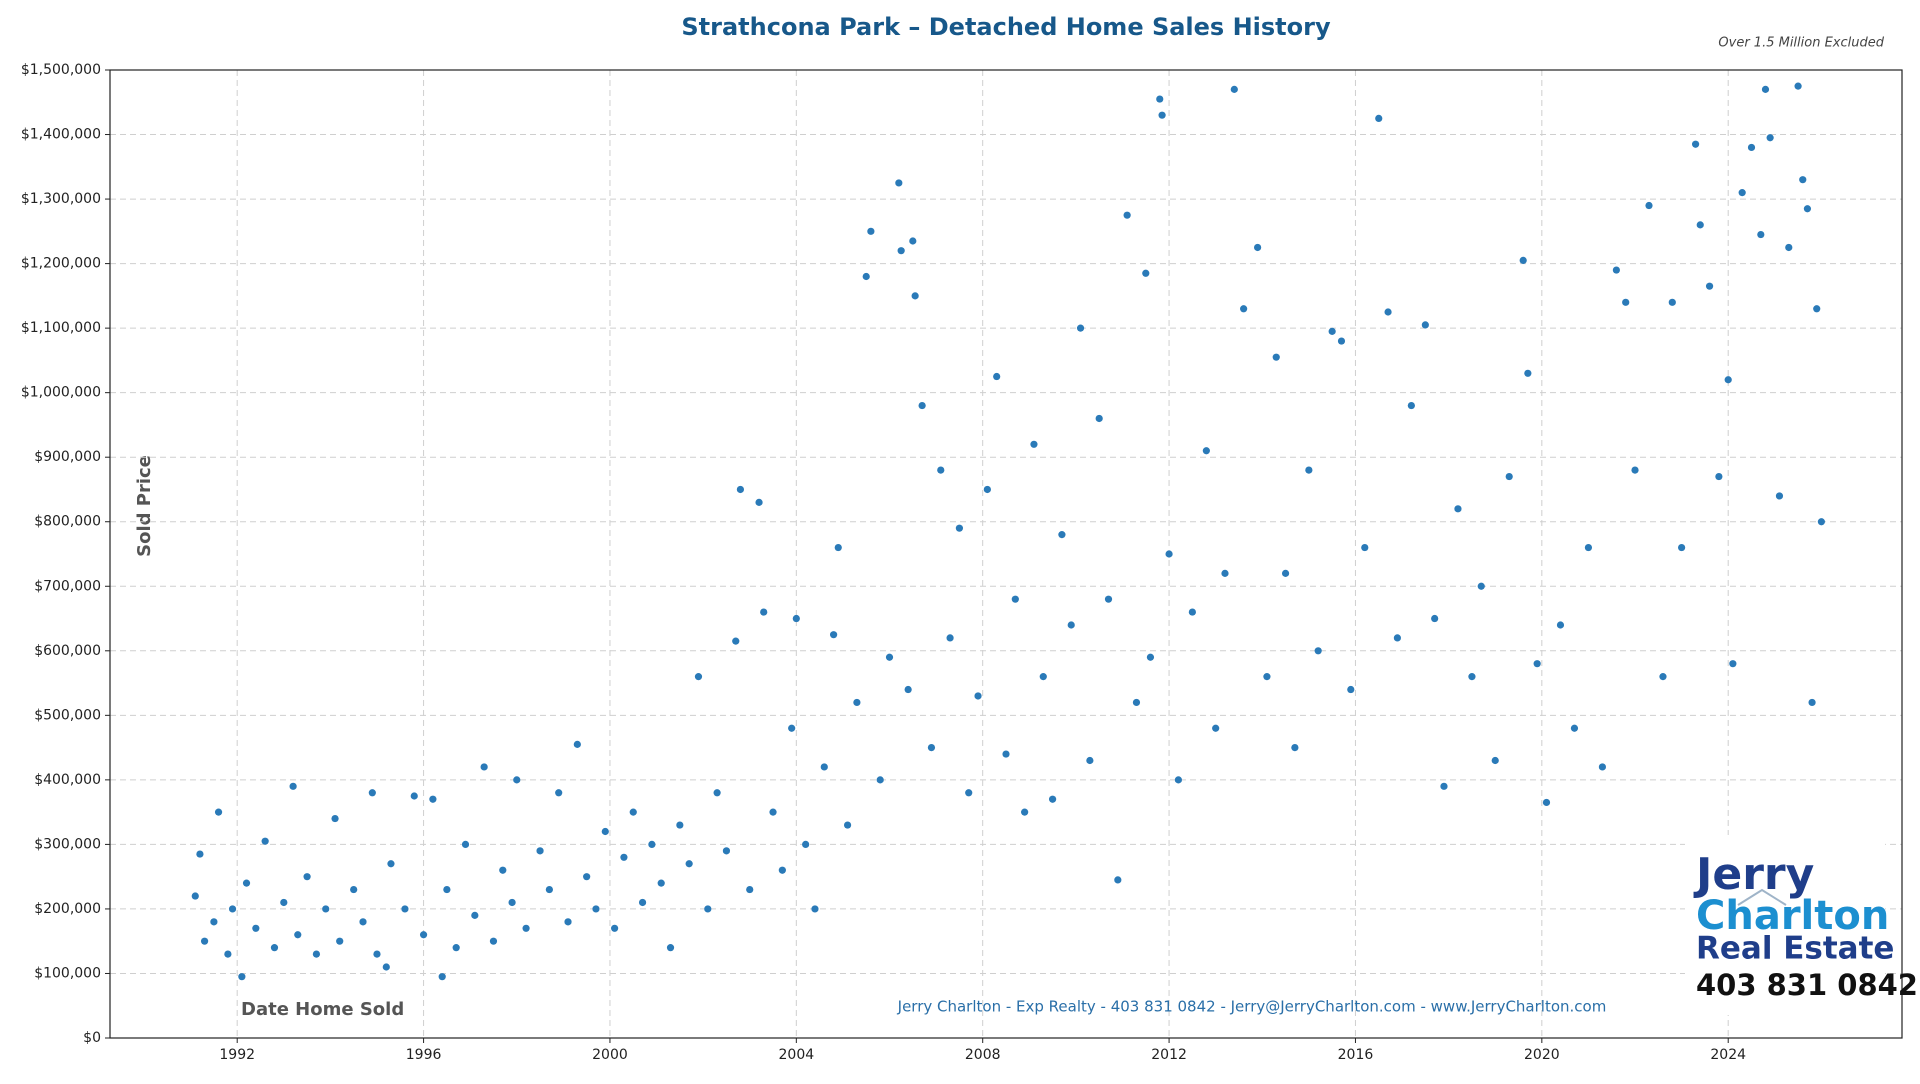  Describe the element at coordinates (424, 1055) in the screenshot. I see `x-tick-label: 1996` at that location.